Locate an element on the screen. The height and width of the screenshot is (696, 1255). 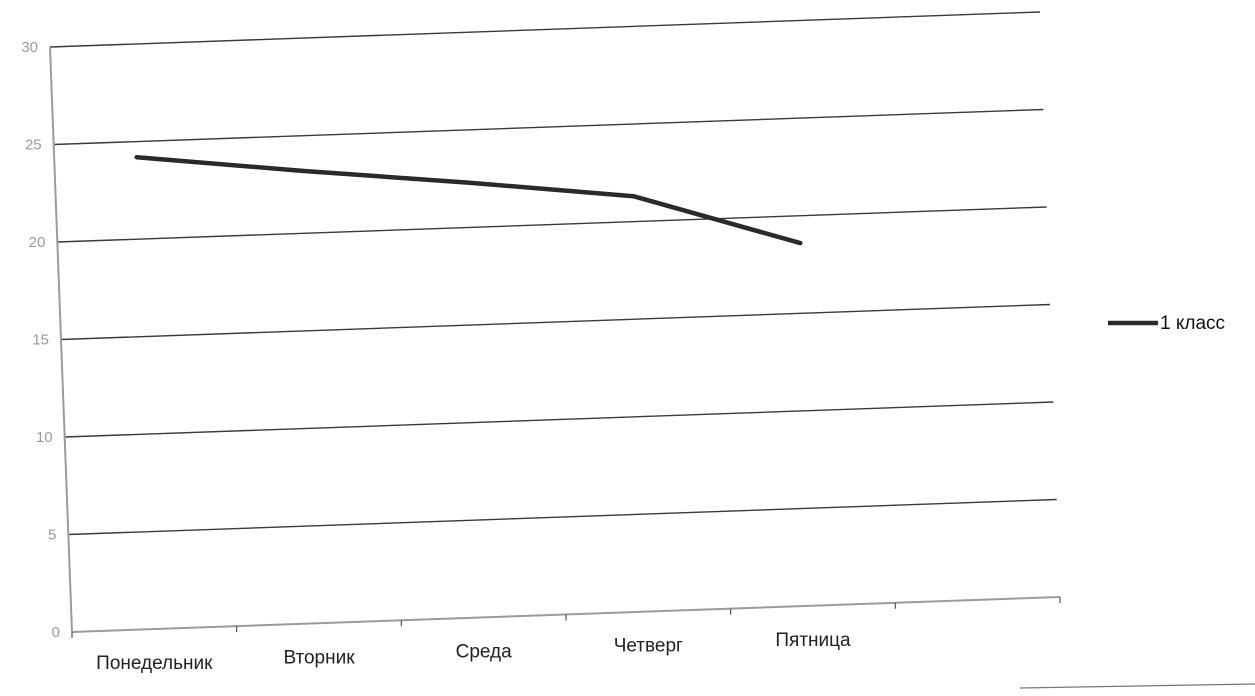
series is located at coordinates (469, 200).